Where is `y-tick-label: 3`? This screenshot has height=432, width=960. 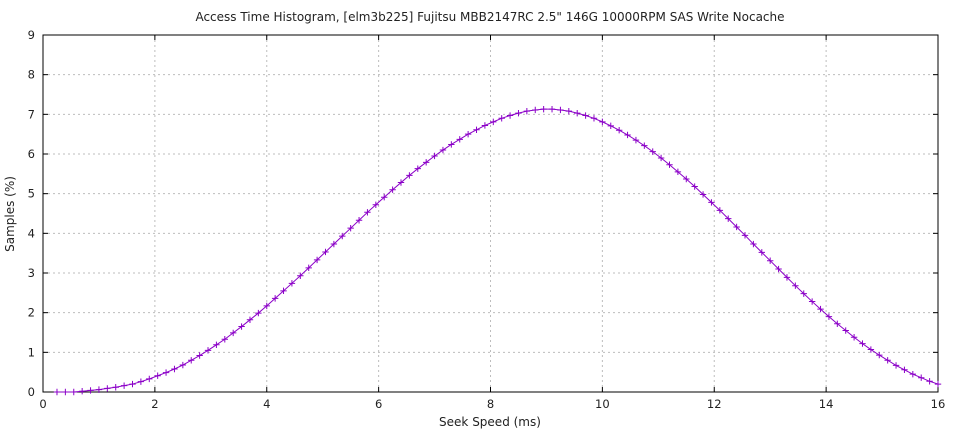 y-tick-label: 3 is located at coordinates (31, 273).